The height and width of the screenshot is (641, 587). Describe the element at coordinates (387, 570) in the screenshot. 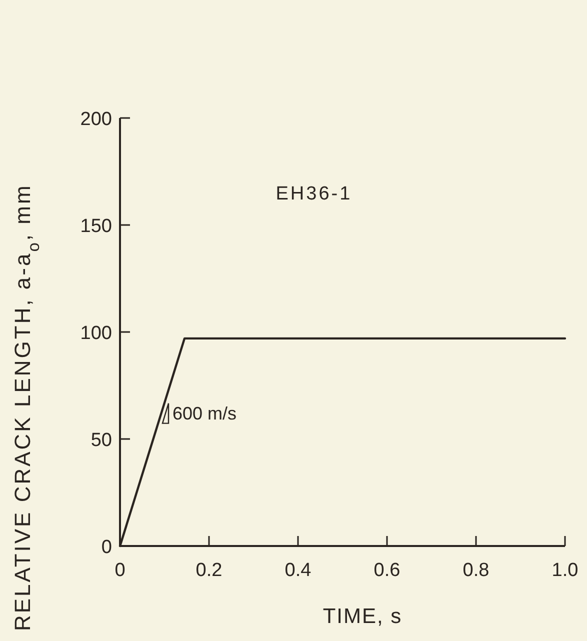

I see `x-tick-label: 0.6` at that location.